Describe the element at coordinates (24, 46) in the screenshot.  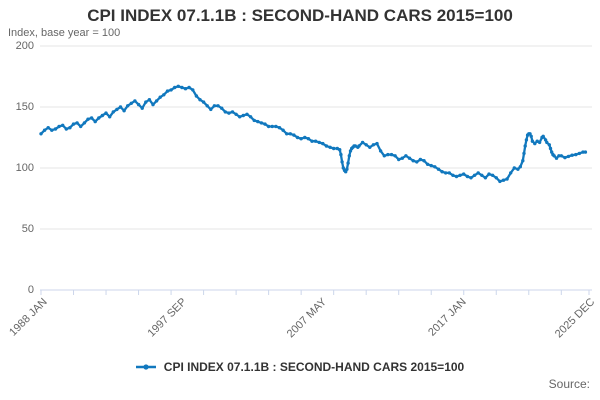
I see `y-axis-tick-label: 200` at that location.